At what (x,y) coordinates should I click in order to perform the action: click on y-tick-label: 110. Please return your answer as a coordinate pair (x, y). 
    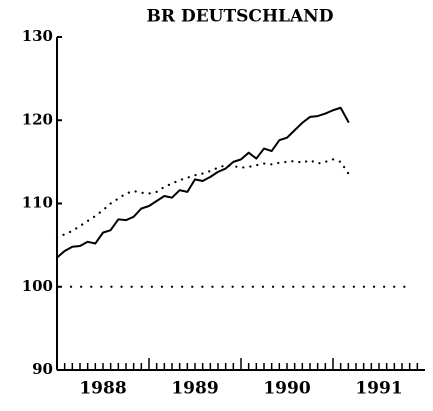
    Looking at the image, I should click on (37, 203).